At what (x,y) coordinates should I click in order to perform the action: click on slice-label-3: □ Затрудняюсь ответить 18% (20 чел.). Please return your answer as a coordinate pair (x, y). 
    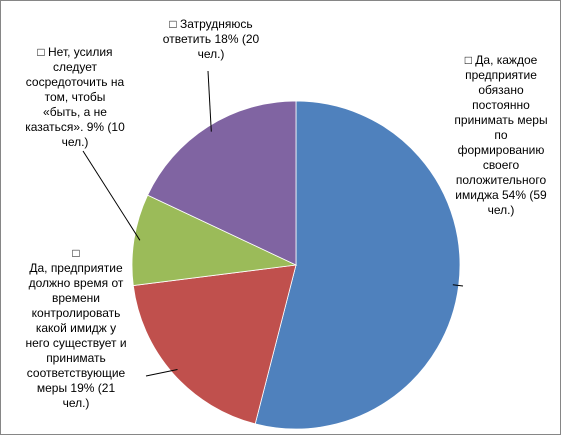
    Looking at the image, I should click on (211, 39).